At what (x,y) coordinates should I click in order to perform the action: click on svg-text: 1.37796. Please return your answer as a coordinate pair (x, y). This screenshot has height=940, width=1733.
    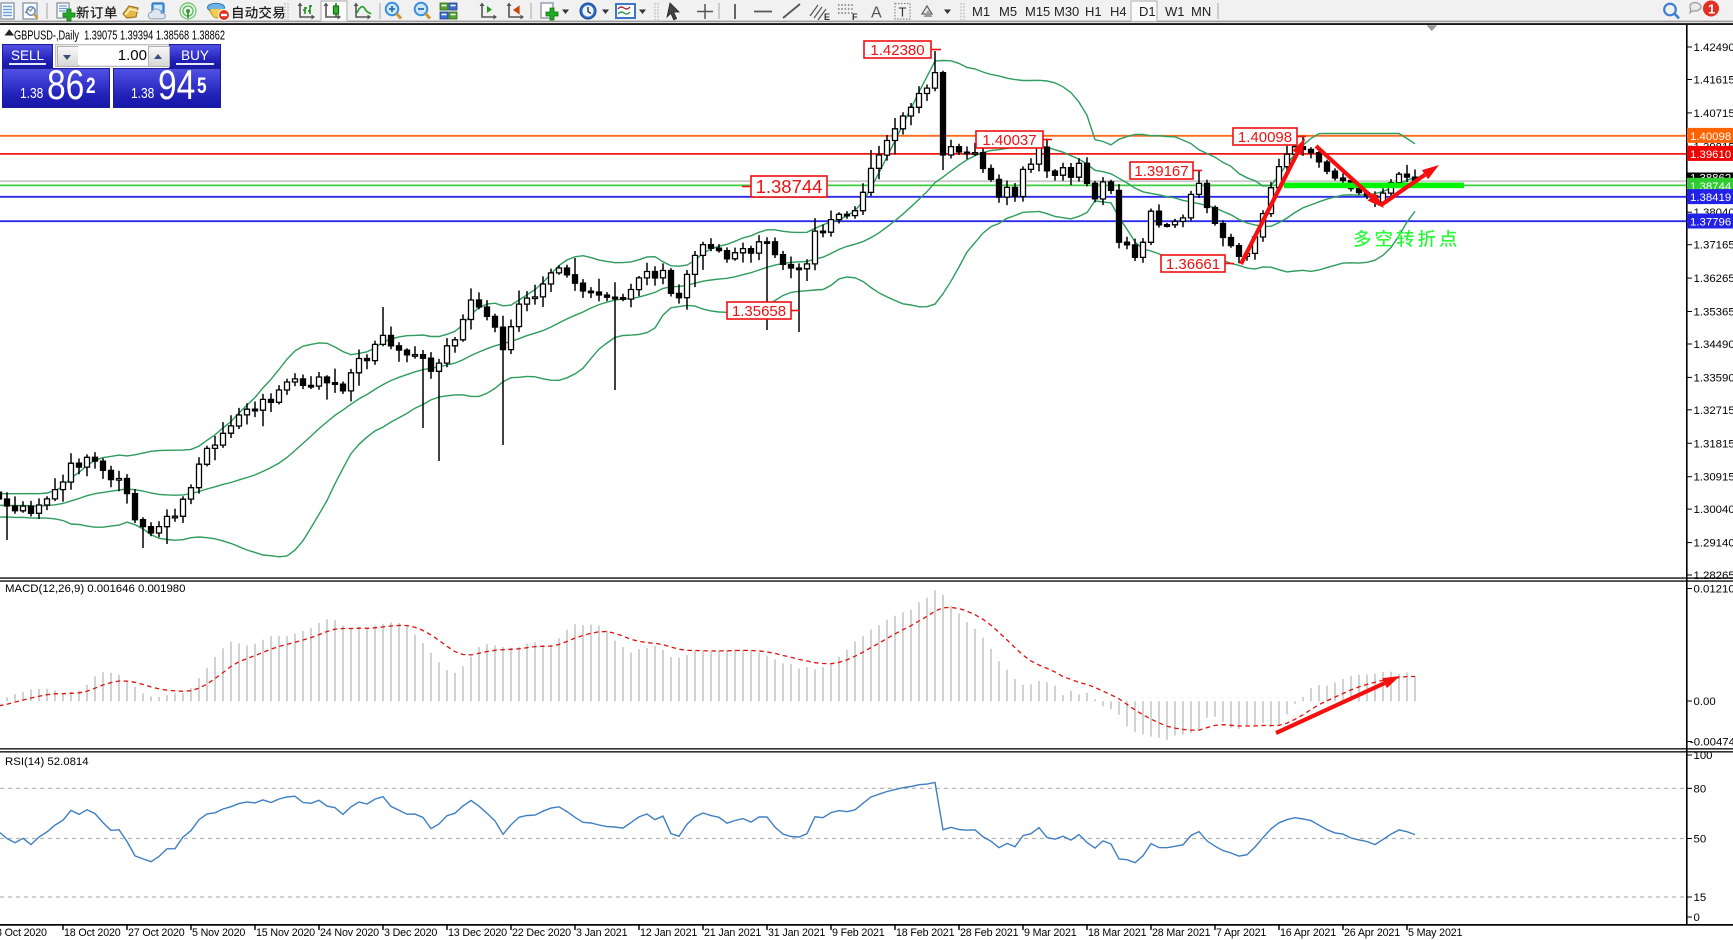
    Looking at the image, I should click on (1710, 223).